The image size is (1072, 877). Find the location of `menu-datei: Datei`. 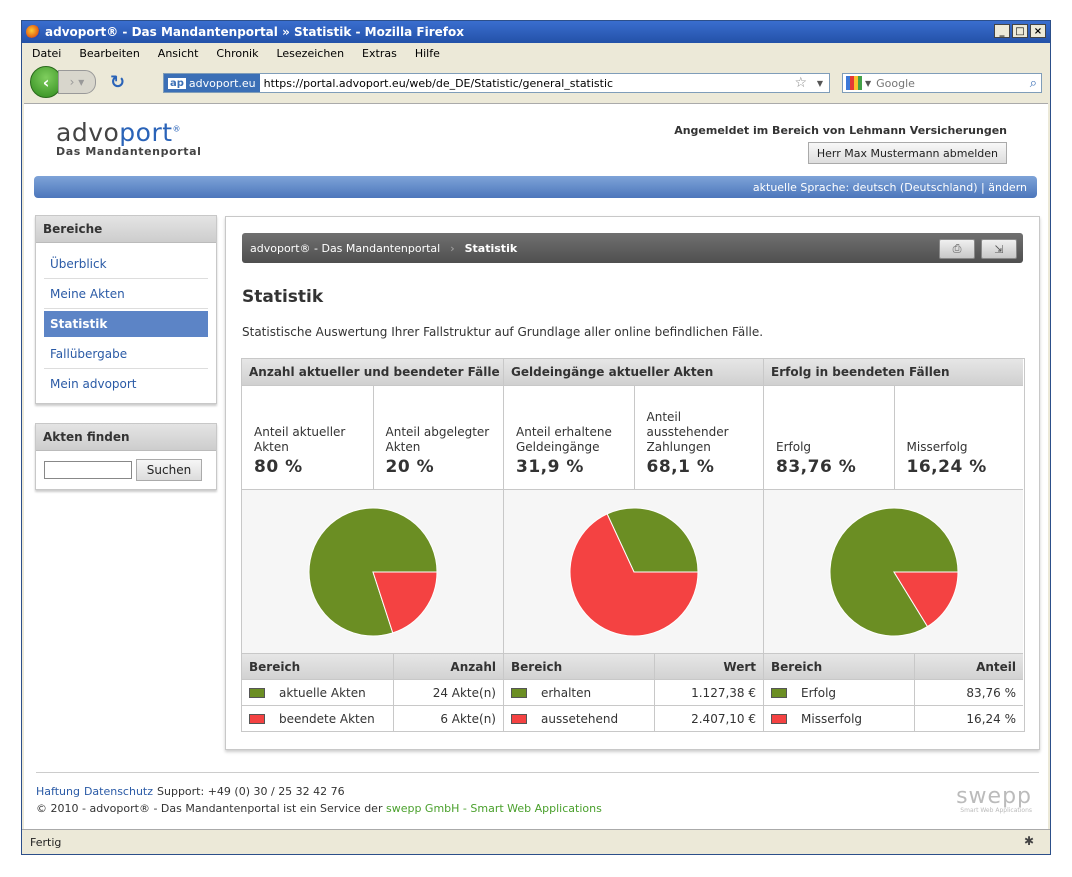

menu-datei: Datei is located at coordinates (47, 53).